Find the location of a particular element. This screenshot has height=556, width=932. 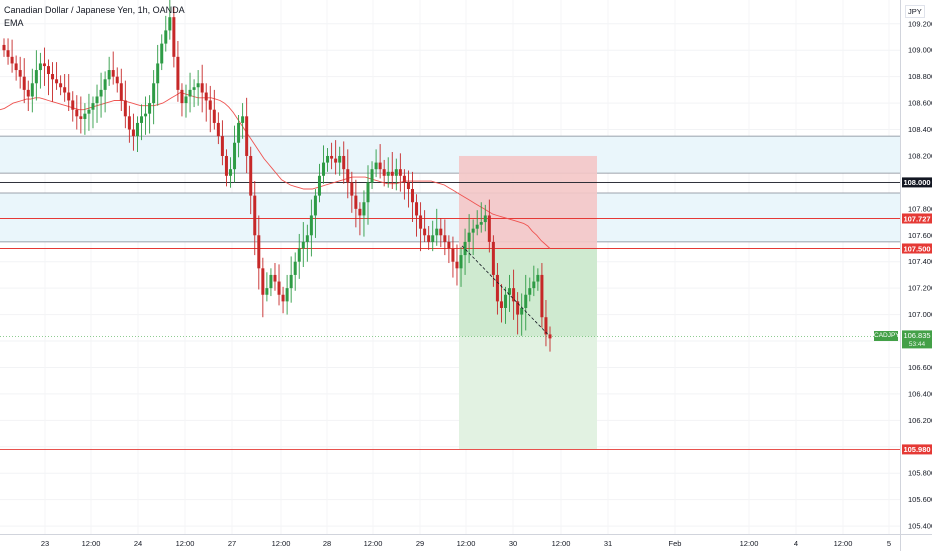

support-resistance-zone is located at coordinates (450, 155).